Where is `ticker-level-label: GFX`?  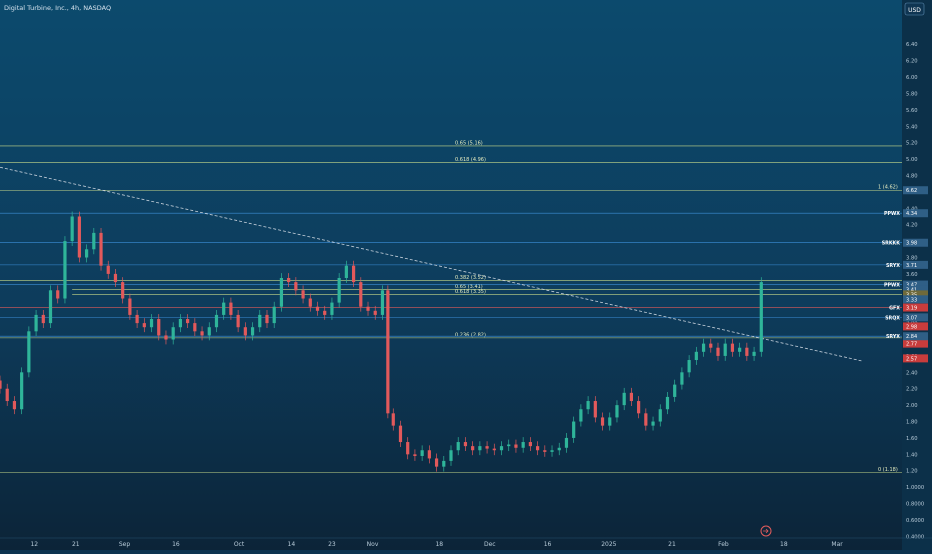 ticker-level-label: GFX is located at coordinates (894, 309).